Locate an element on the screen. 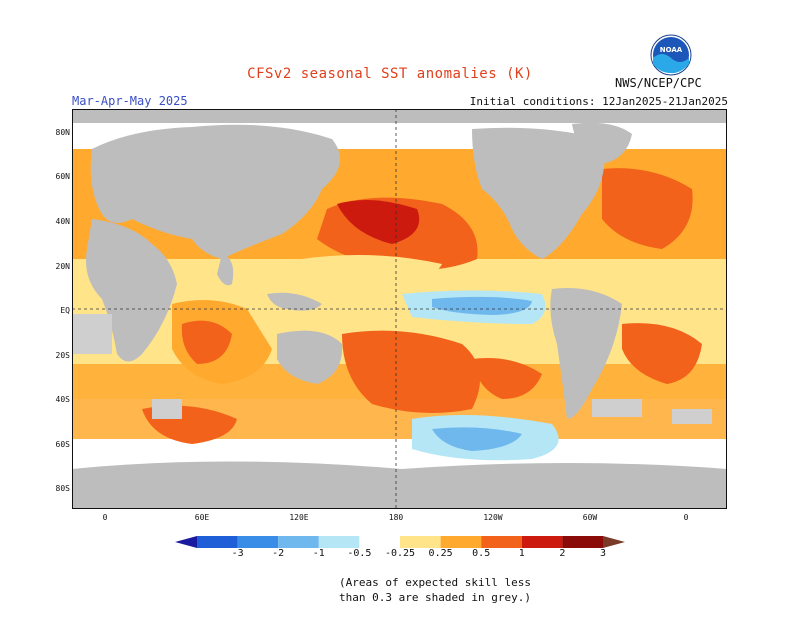 This screenshot has width=800, height=618. south-atlantic-hot is located at coordinates (662, 353).